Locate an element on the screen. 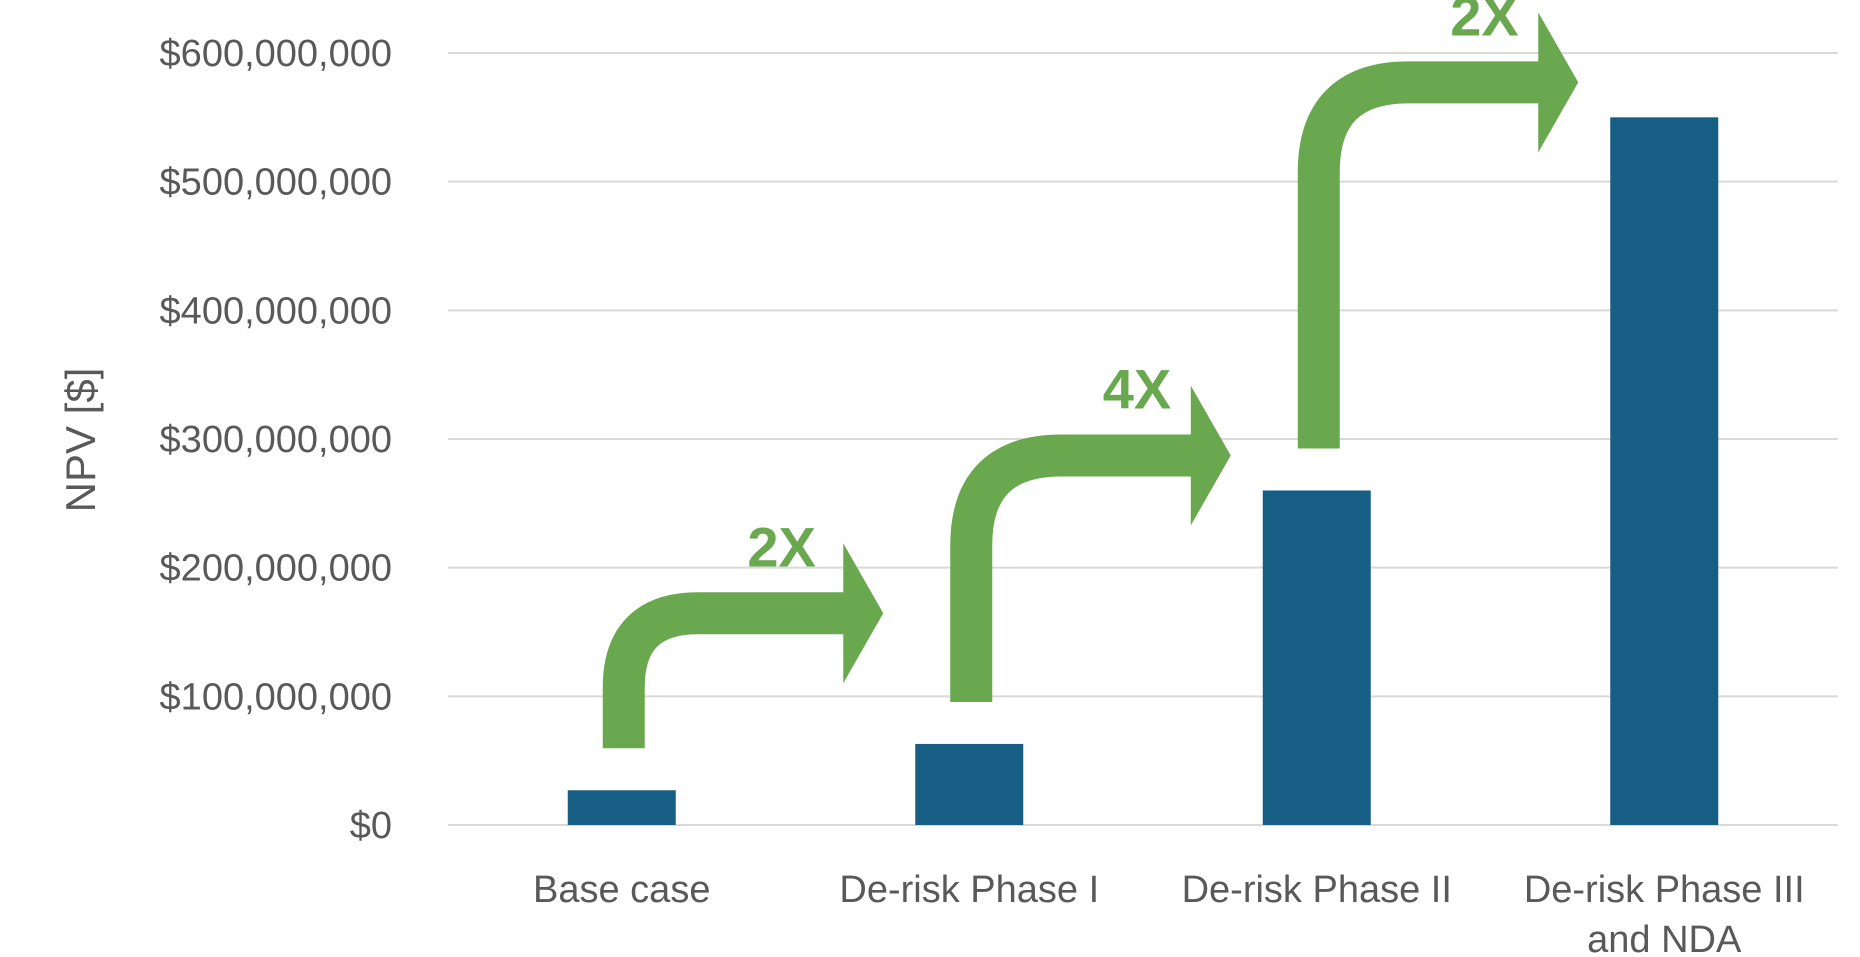  y-tick-label: $0 is located at coordinates (371, 826).